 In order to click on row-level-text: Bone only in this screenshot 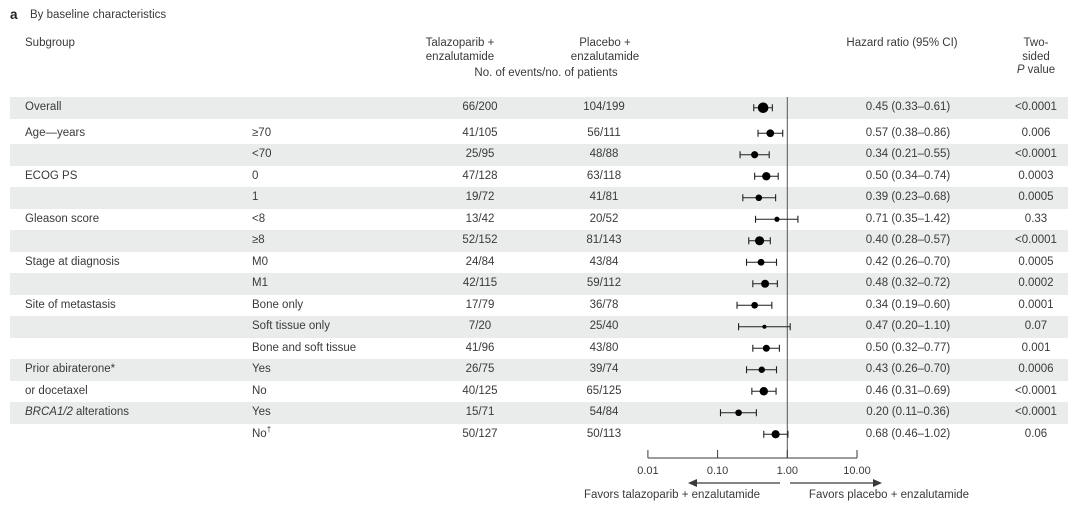, I will do `click(278, 304)`.